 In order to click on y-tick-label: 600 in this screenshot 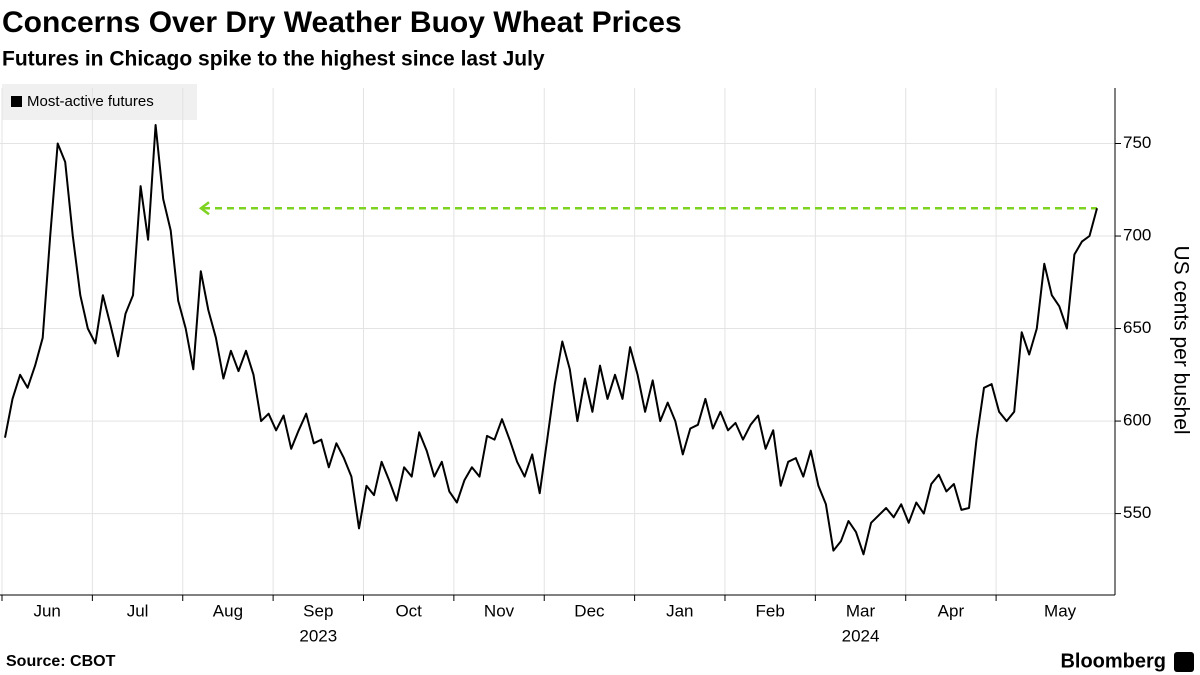, I will do `click(1137, 420)`.